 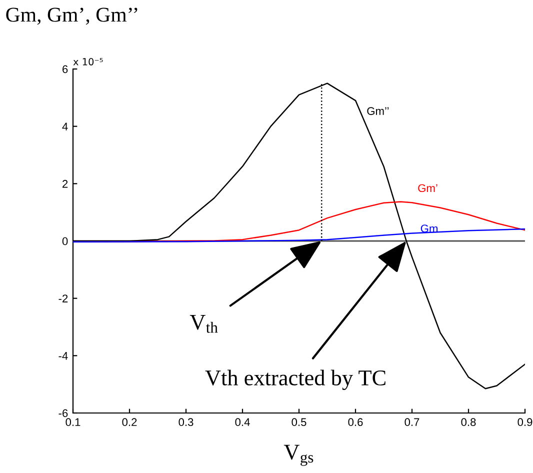 I want to click on y-tick-label: -4, so click(x=63, y=356).